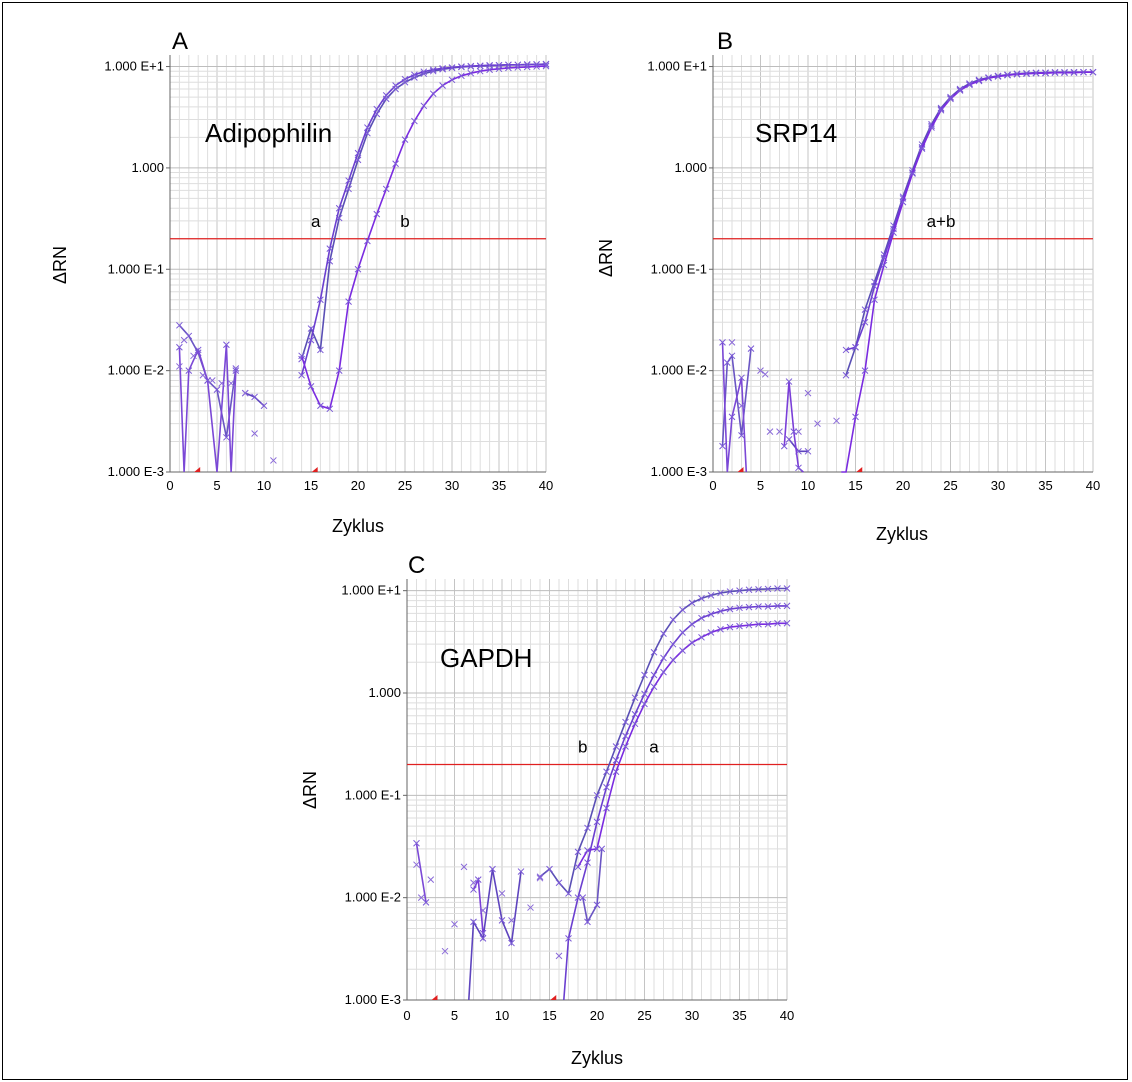  Describe the element at coordinates (546, 485) in the screenshot. I see `x-tick-label: 40` at that location.